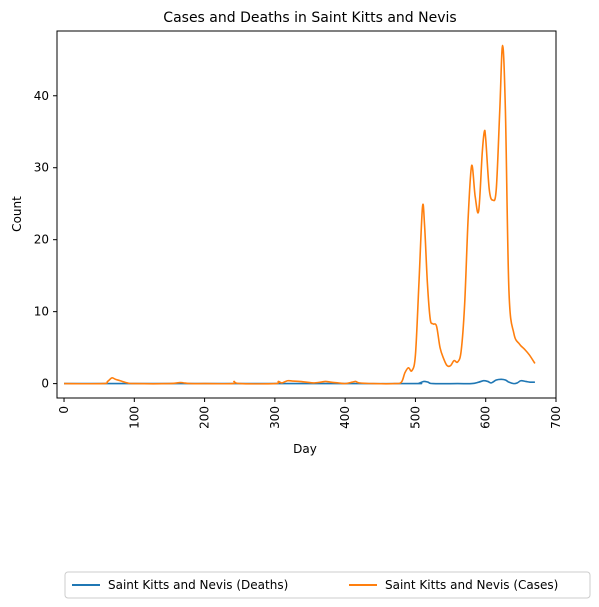 The image size is (599, 607). What do you see at coordinates (198, 585) in the screenshot?
I see `legend-label: Saint Kitts and Nevis (Deaths)` at bounding box center [198, 585].